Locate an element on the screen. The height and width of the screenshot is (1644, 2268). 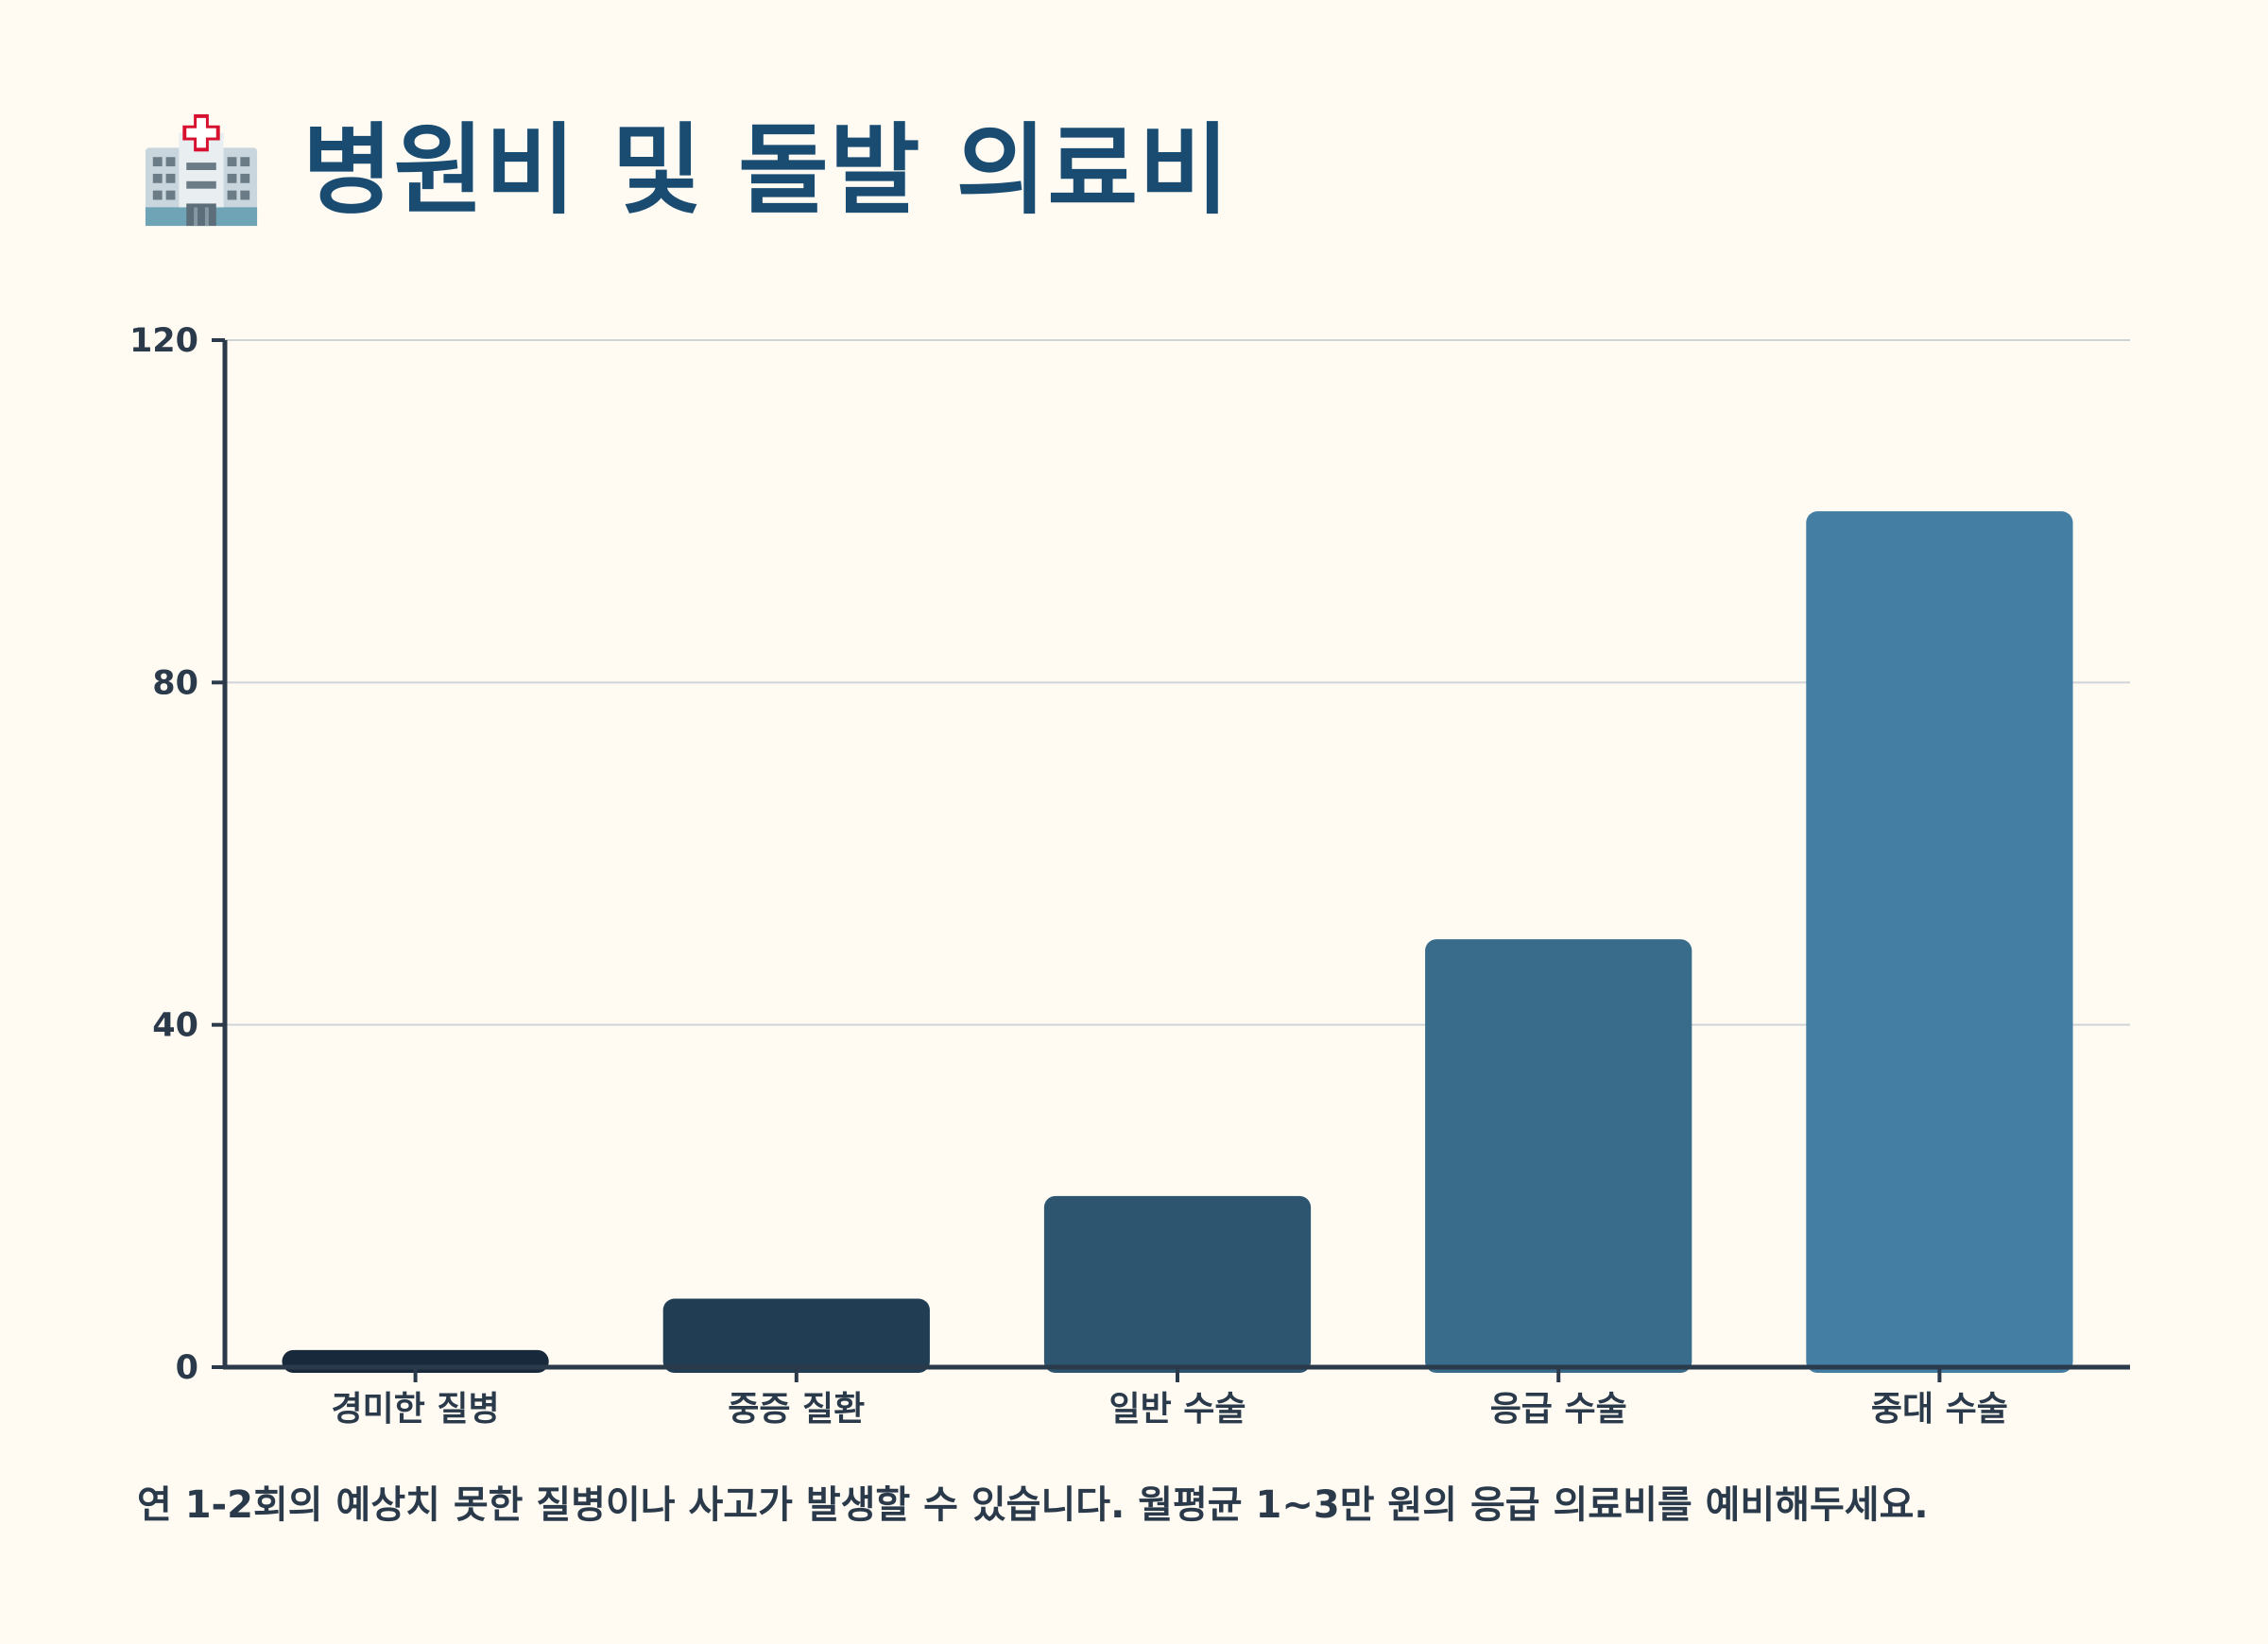
x-tick-label: 경미한 질병 is located at coordinates (416, 1409).